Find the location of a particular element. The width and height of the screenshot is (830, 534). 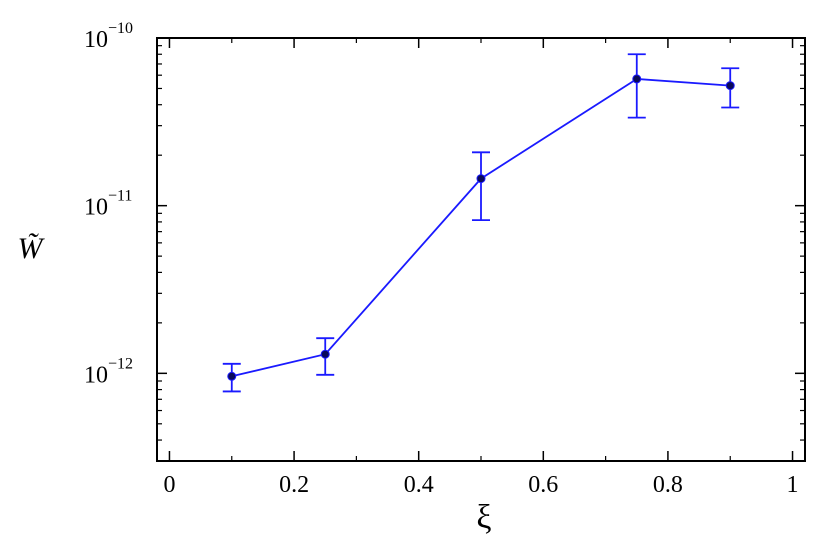

x-tick-label: 0 is located at coordinates (169, 485).